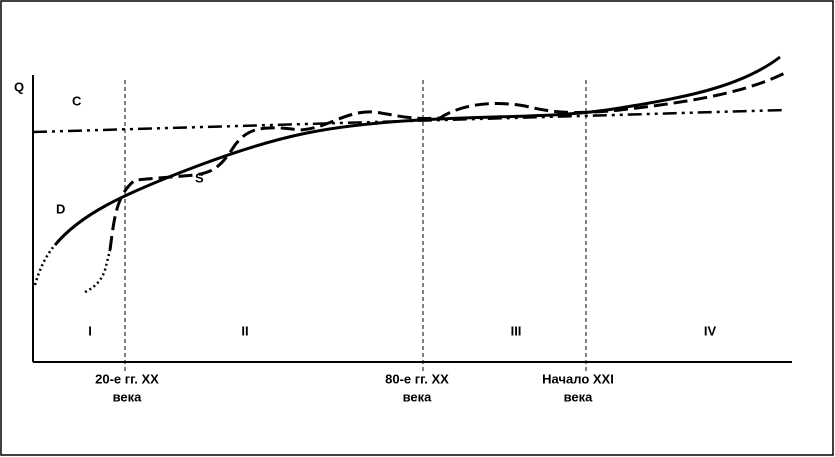  I want to click on curve-s-start, so click(98, 271).